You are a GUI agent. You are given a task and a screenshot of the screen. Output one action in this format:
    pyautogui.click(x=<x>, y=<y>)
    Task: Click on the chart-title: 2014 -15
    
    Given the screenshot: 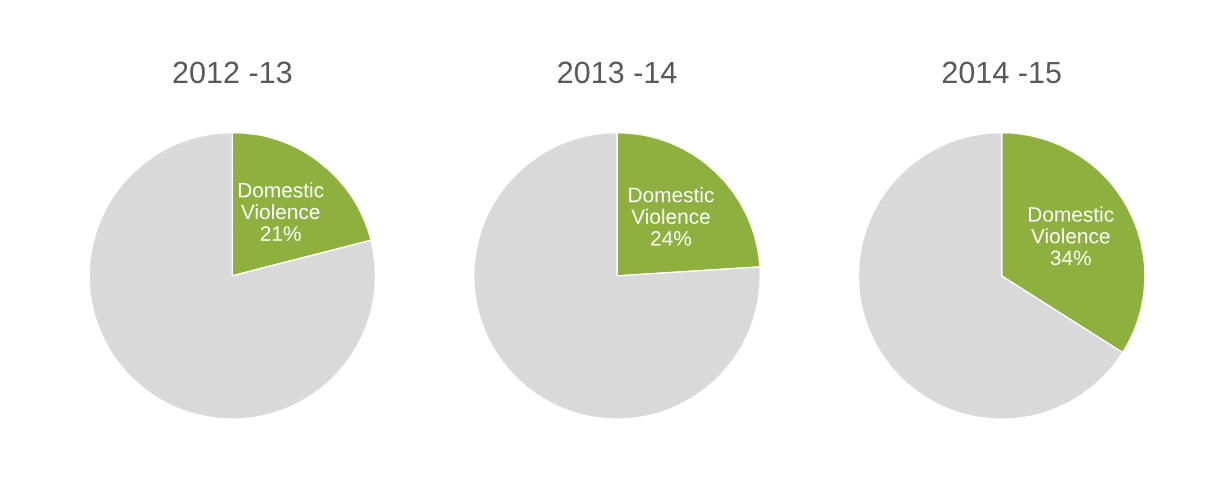 What is the action you would take?
    pyautogui.click(x=1001, y=72)
    